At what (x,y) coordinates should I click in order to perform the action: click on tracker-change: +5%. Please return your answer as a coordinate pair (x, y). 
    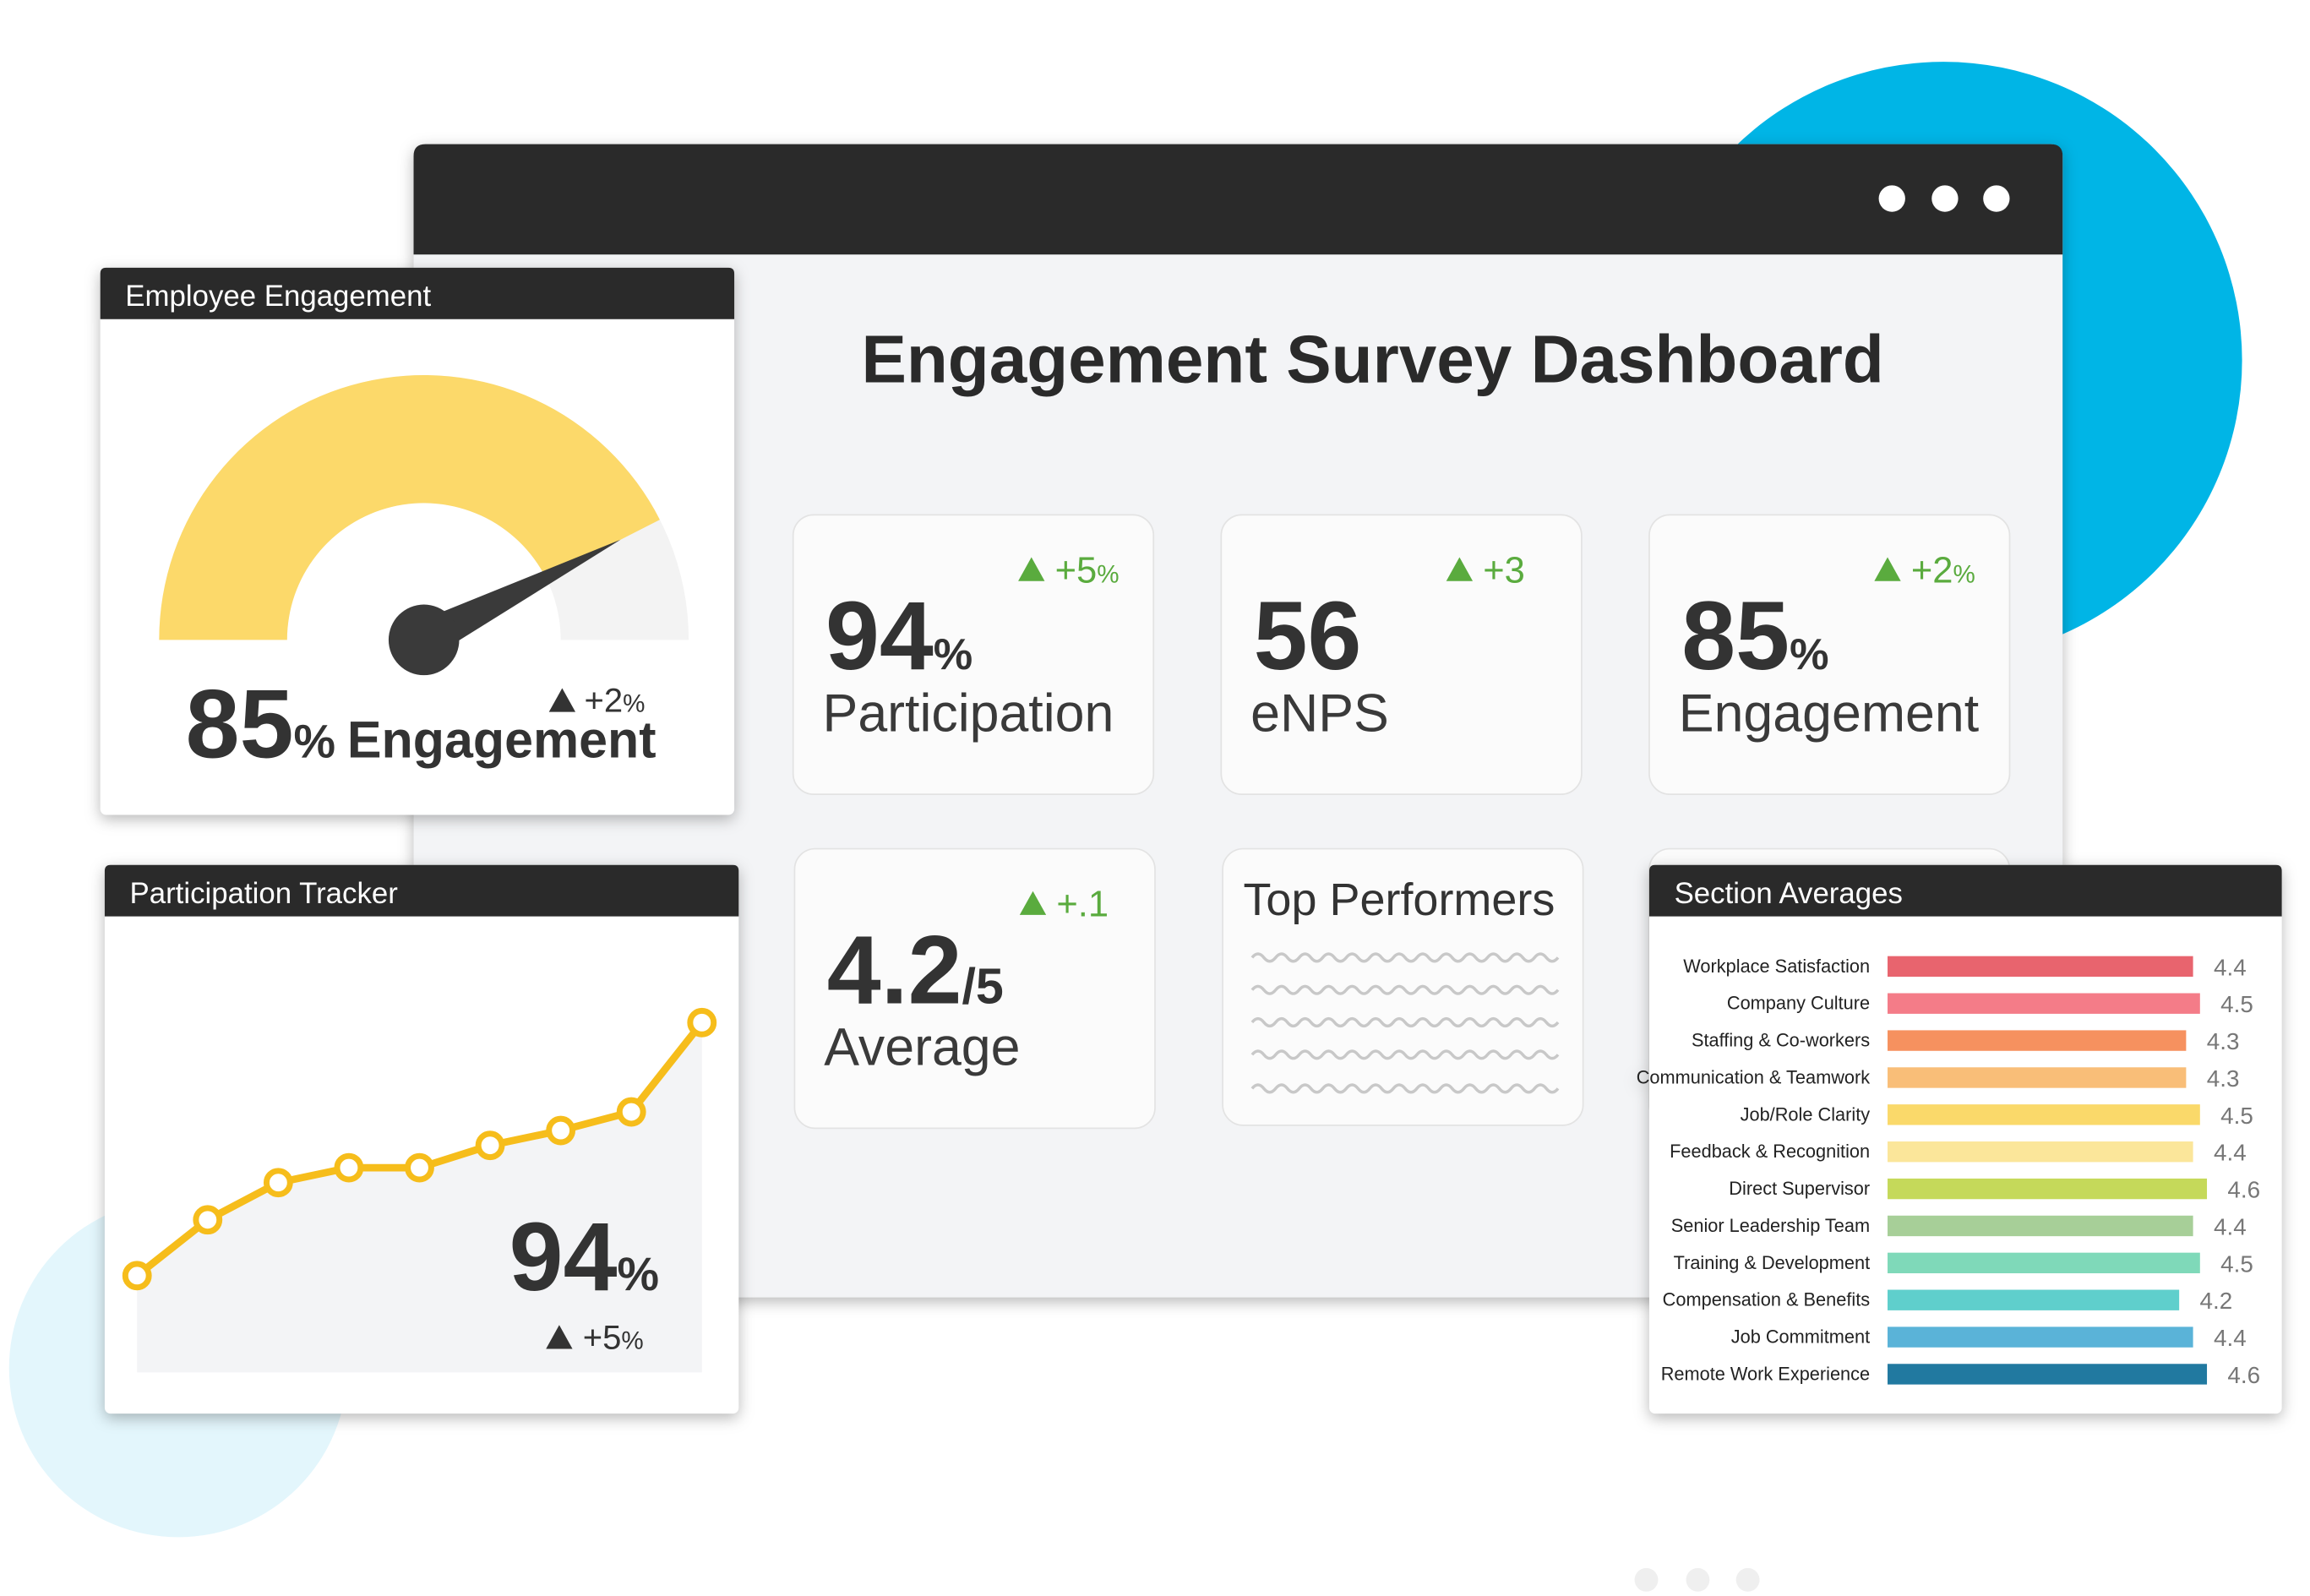
    Looking at the image, I should click on (613, 1338).